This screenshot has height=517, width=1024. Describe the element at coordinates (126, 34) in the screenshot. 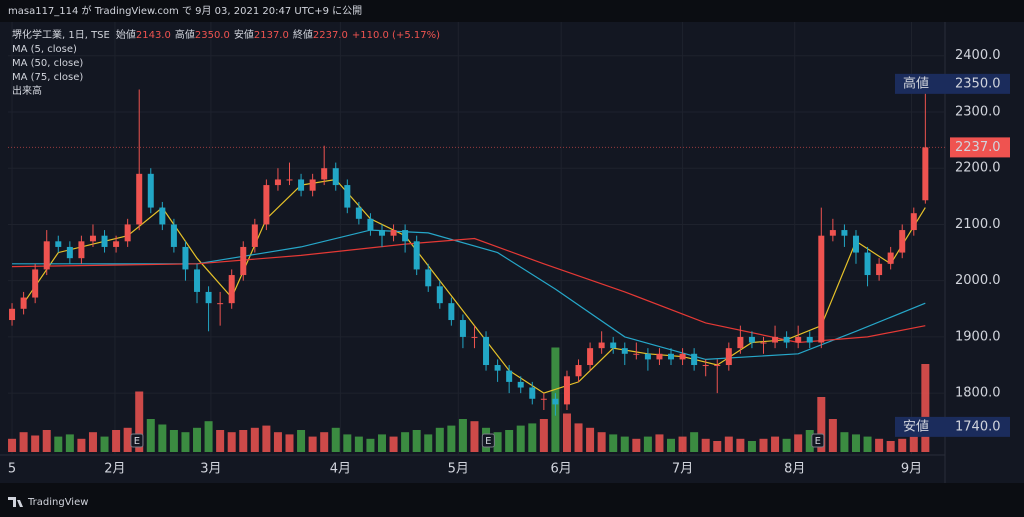

I see `legend-part: 始値` at that location.